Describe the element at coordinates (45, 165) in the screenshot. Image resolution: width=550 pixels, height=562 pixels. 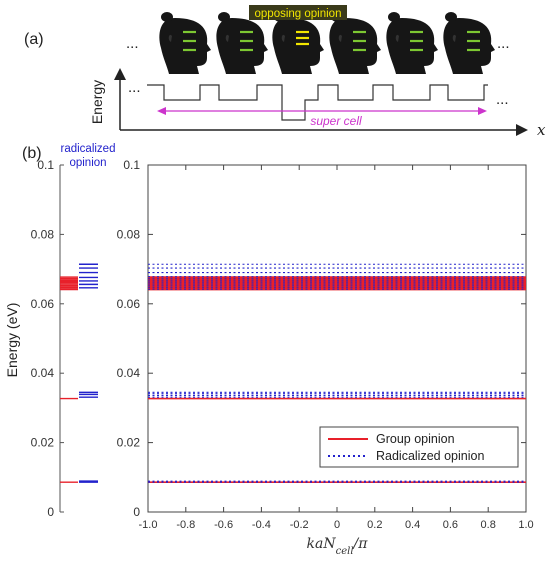
I see `left-y-tick-label: 0.1` at that location.